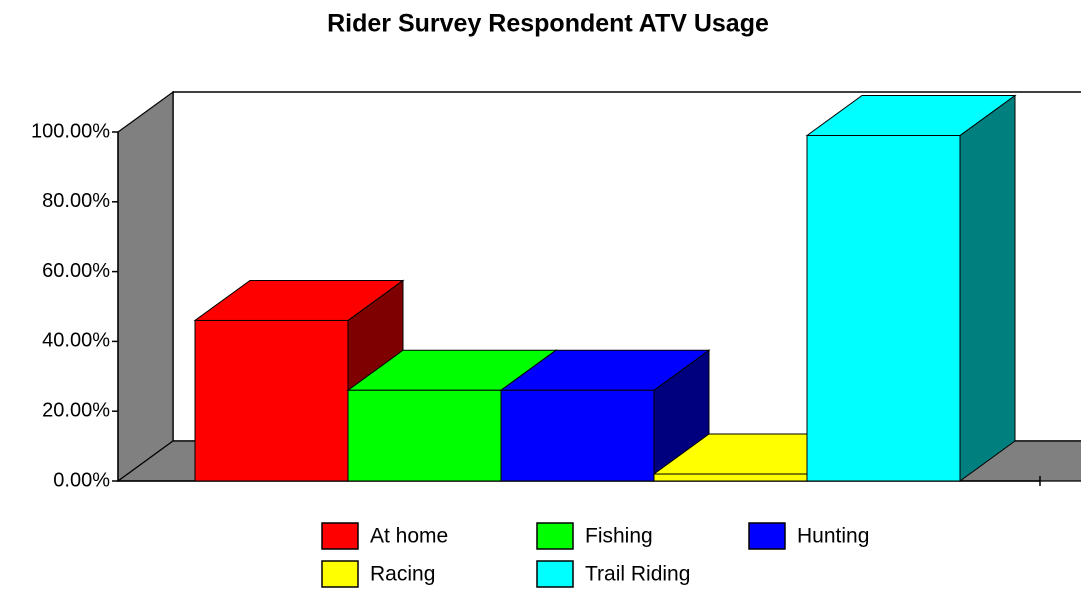 The height and width of the screenshot is (590, 1081). I want to click on side-wall, so click(145, 286).